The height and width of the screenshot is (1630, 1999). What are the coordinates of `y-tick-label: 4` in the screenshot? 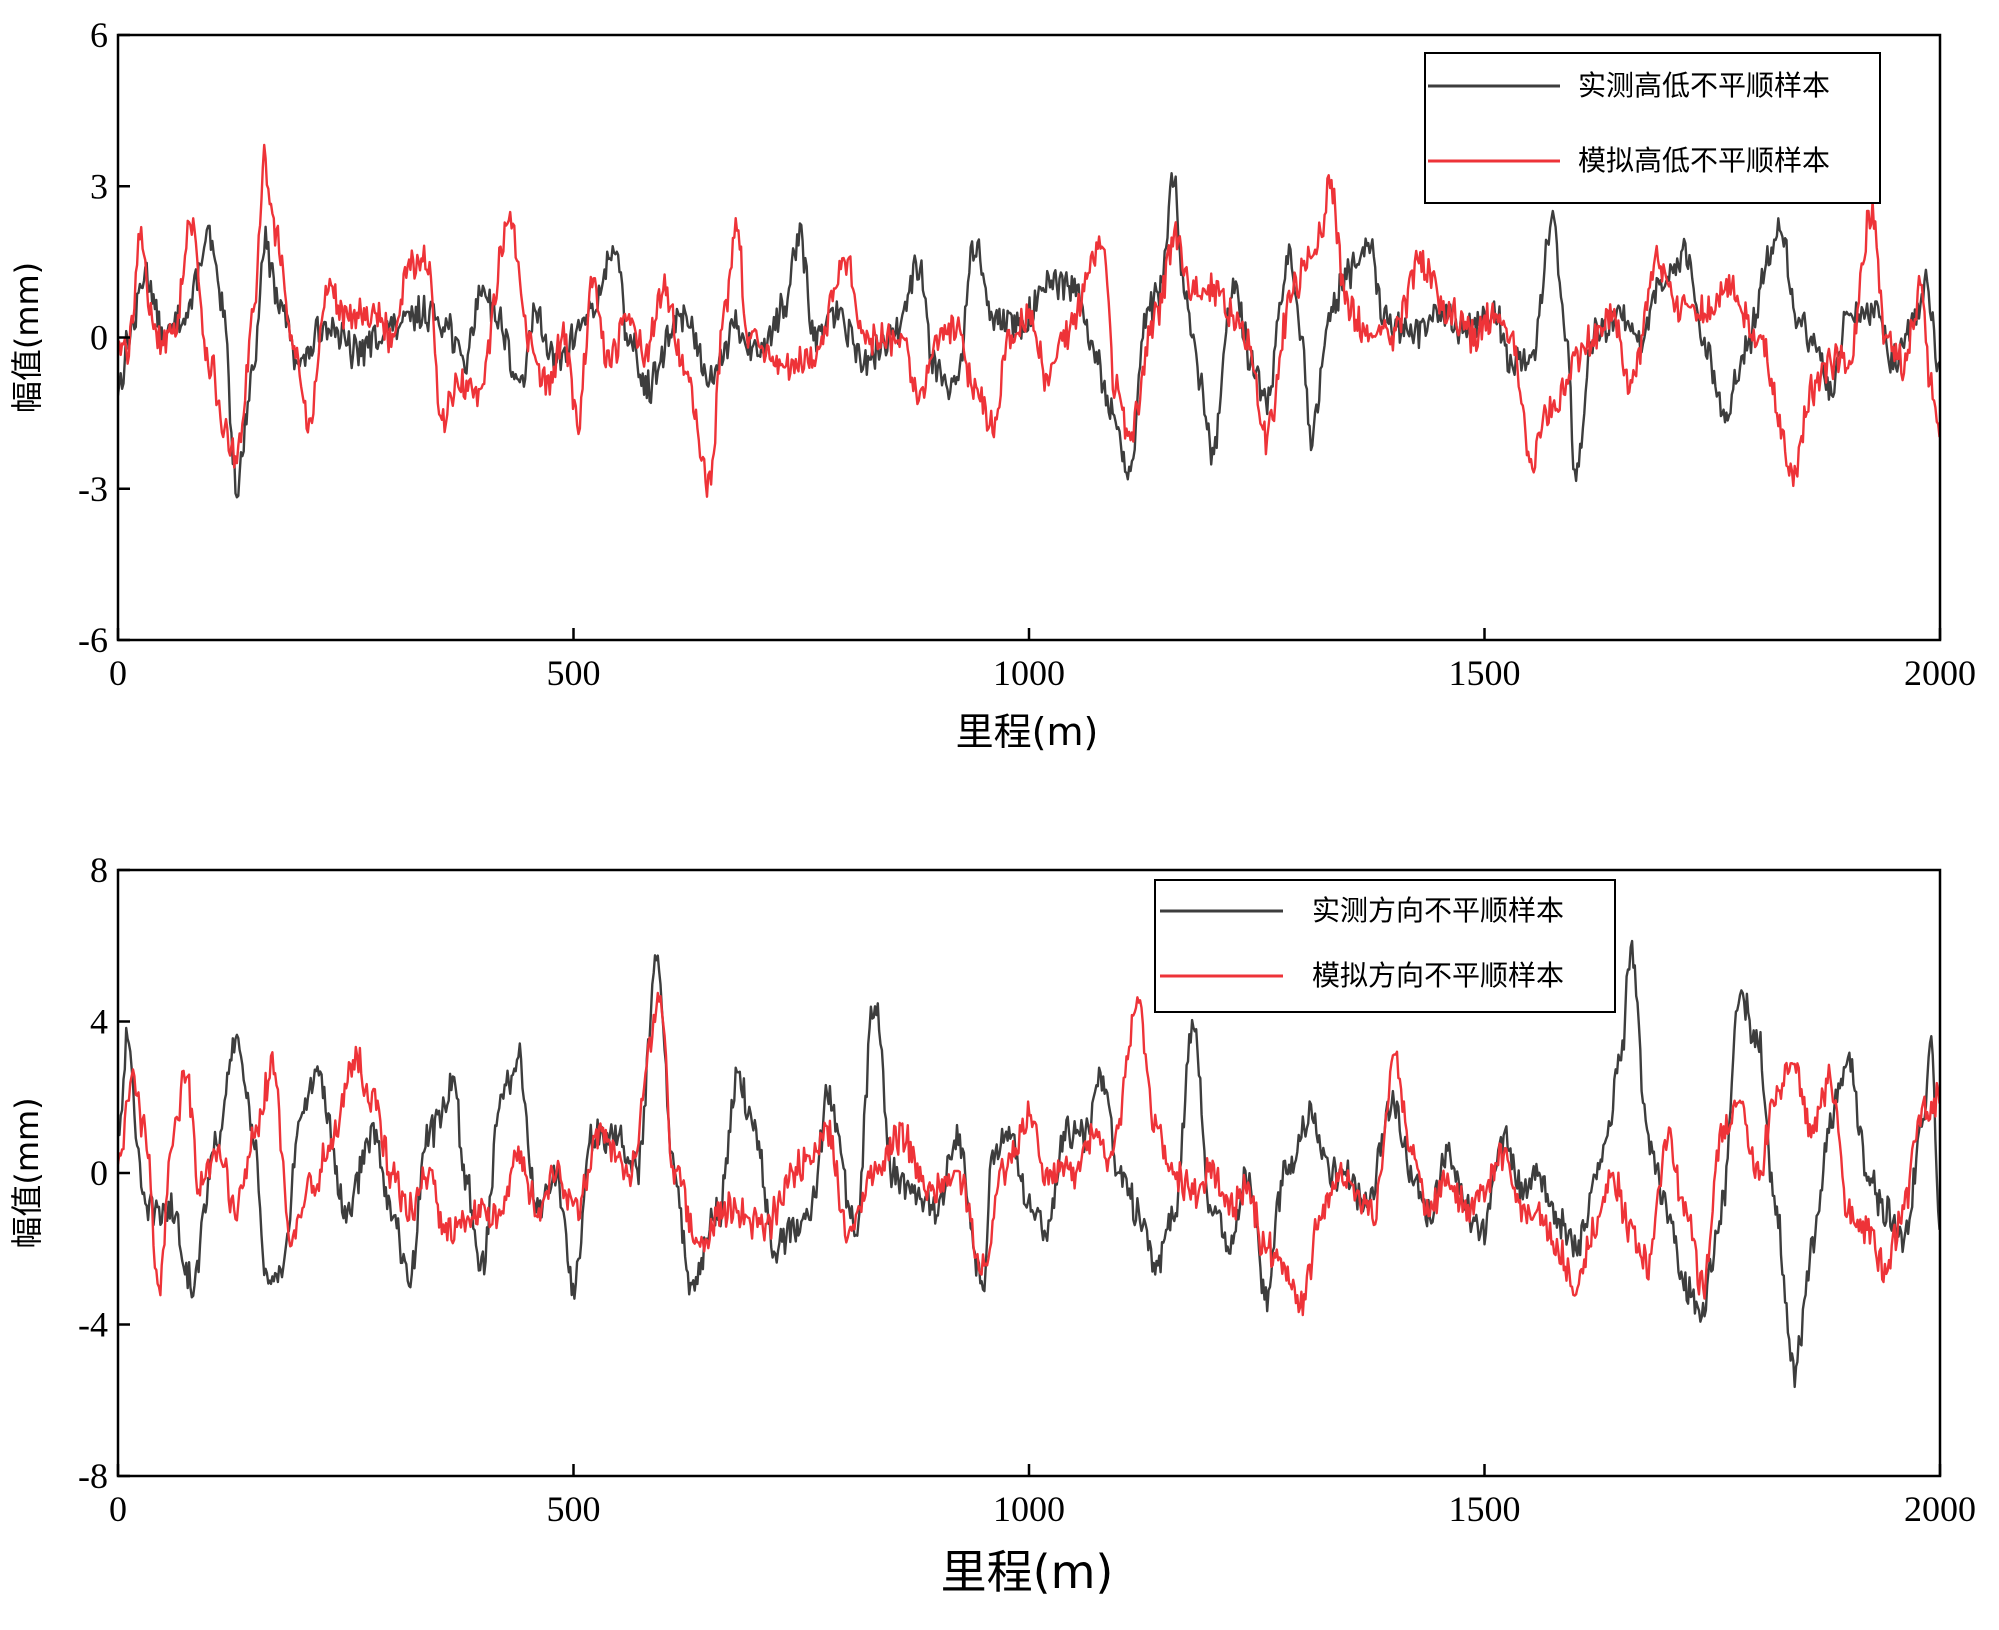 It's located at (99, 1022).